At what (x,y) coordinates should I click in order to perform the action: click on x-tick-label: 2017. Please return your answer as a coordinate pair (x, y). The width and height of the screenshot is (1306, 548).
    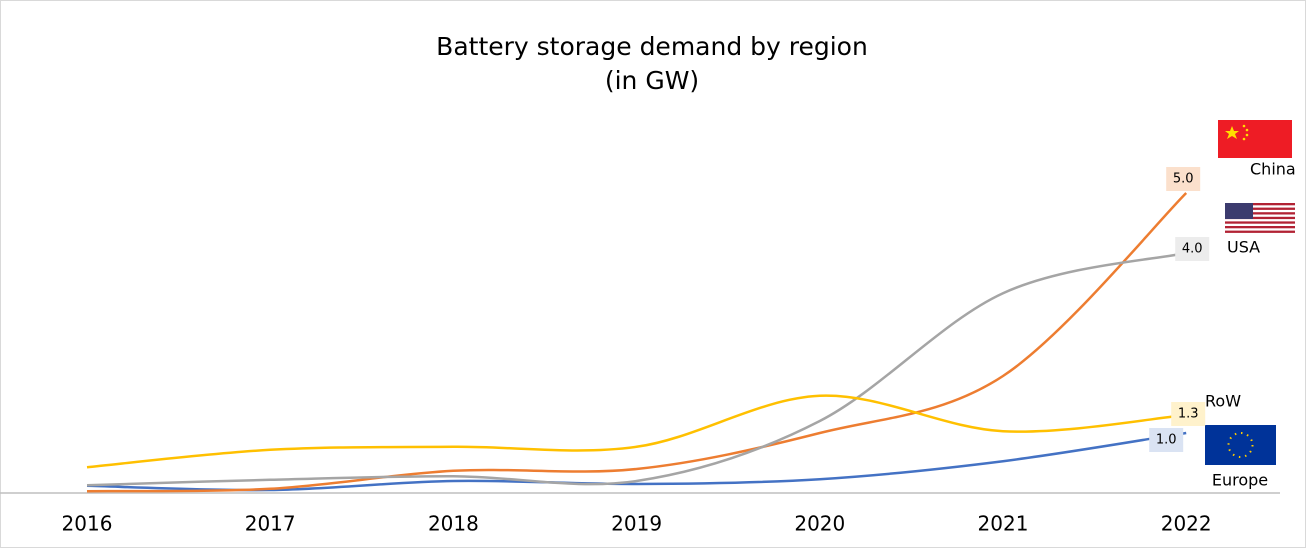
    Looking at the image, I should click on (270, 524).